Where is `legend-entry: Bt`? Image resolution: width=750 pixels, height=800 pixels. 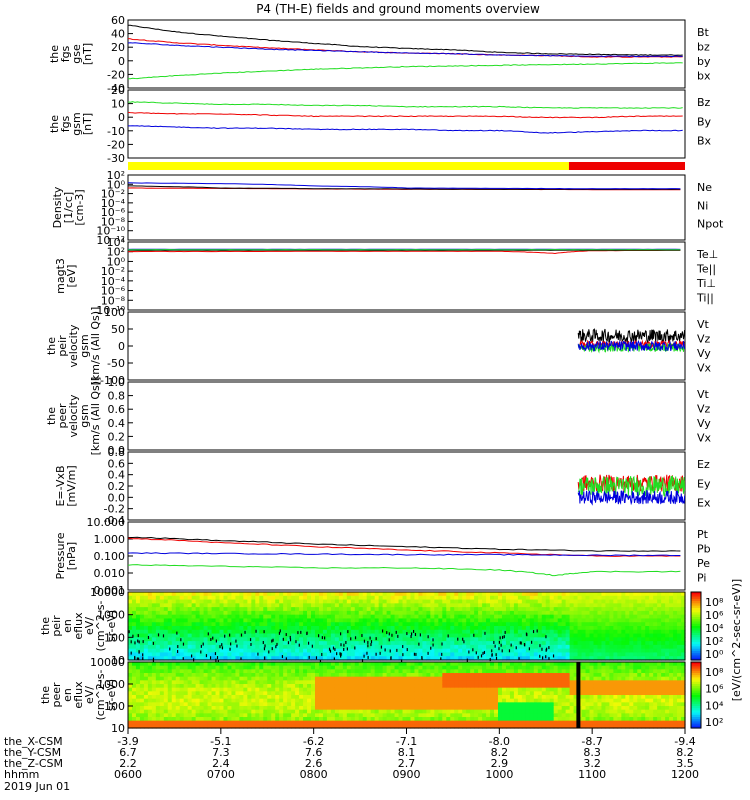
legend-entry: Bt is located at coordinates (703, 32).